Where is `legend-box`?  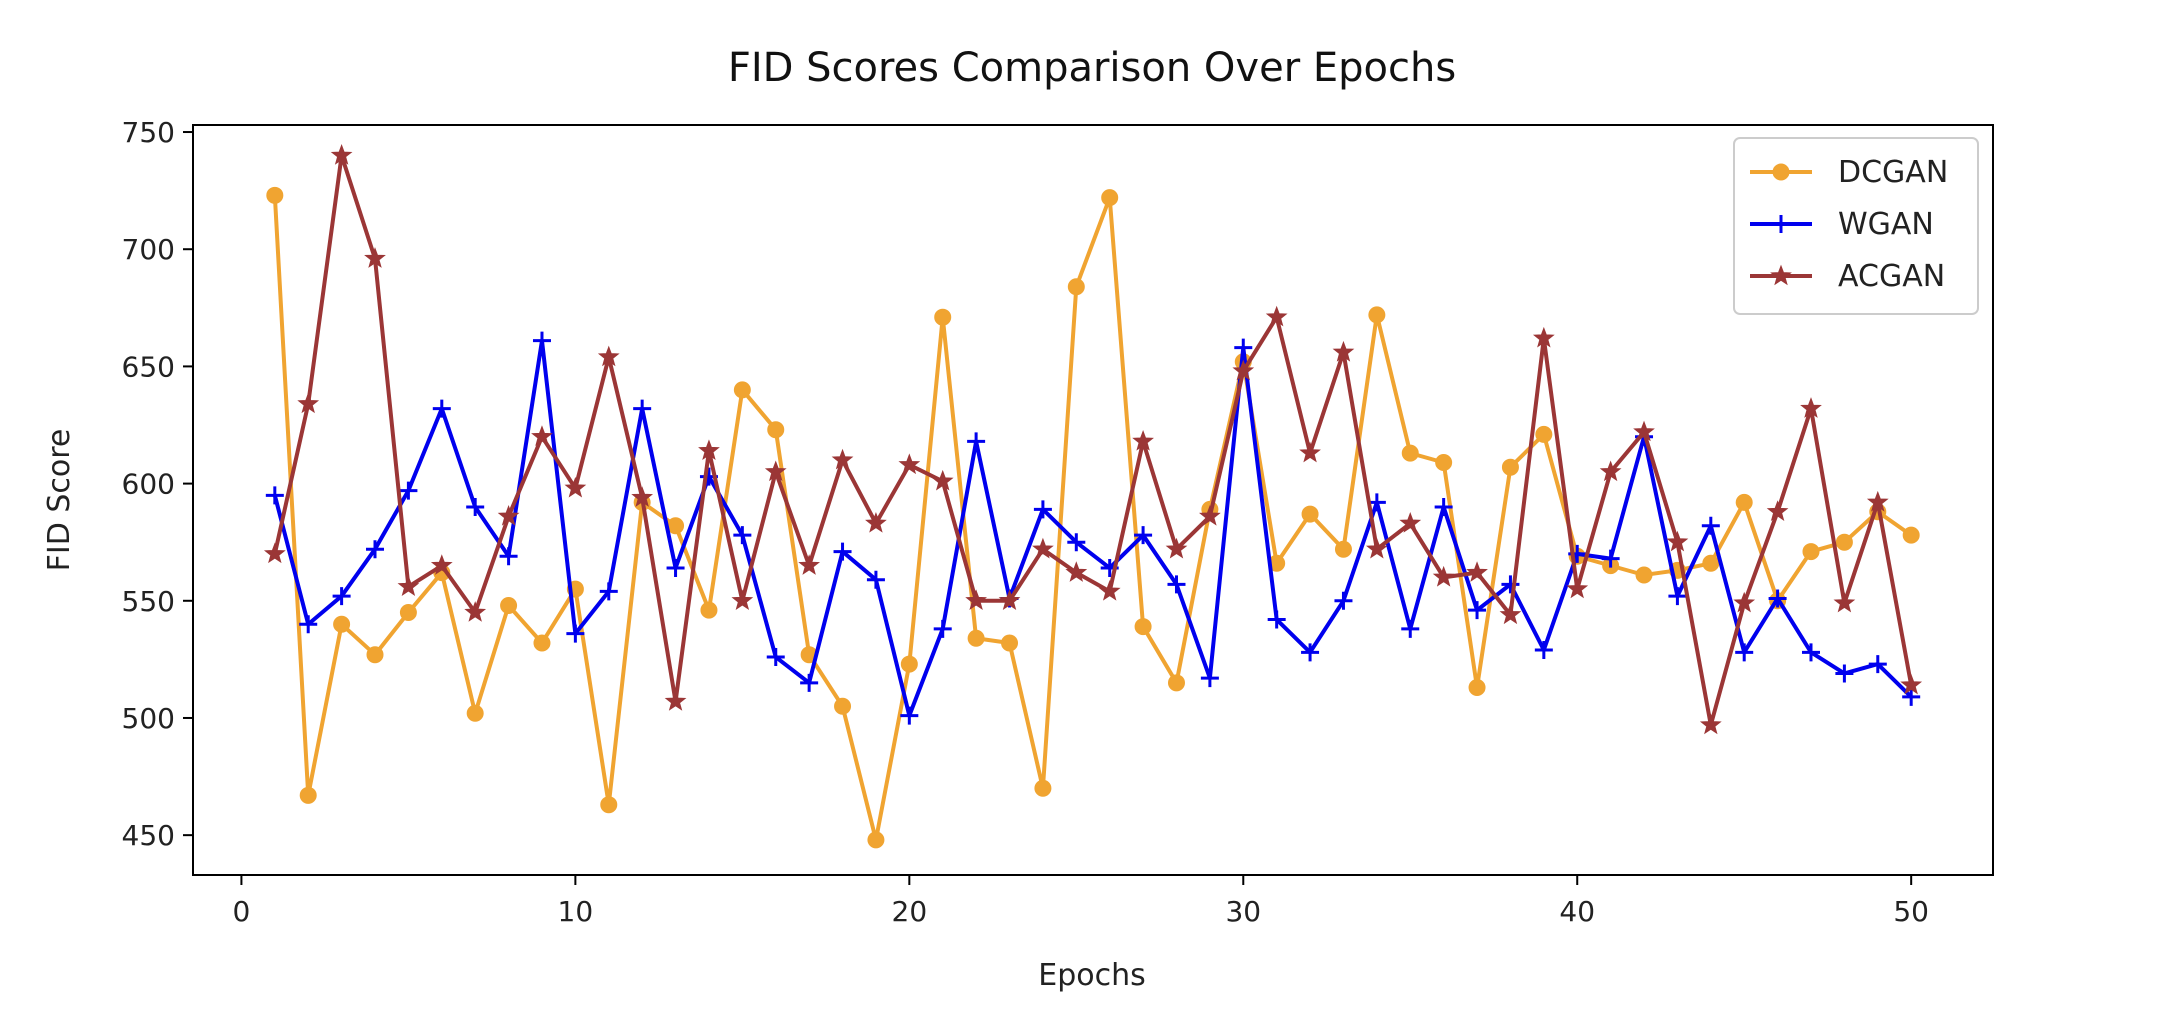
legend-box is located at coordinates (1856, 226).